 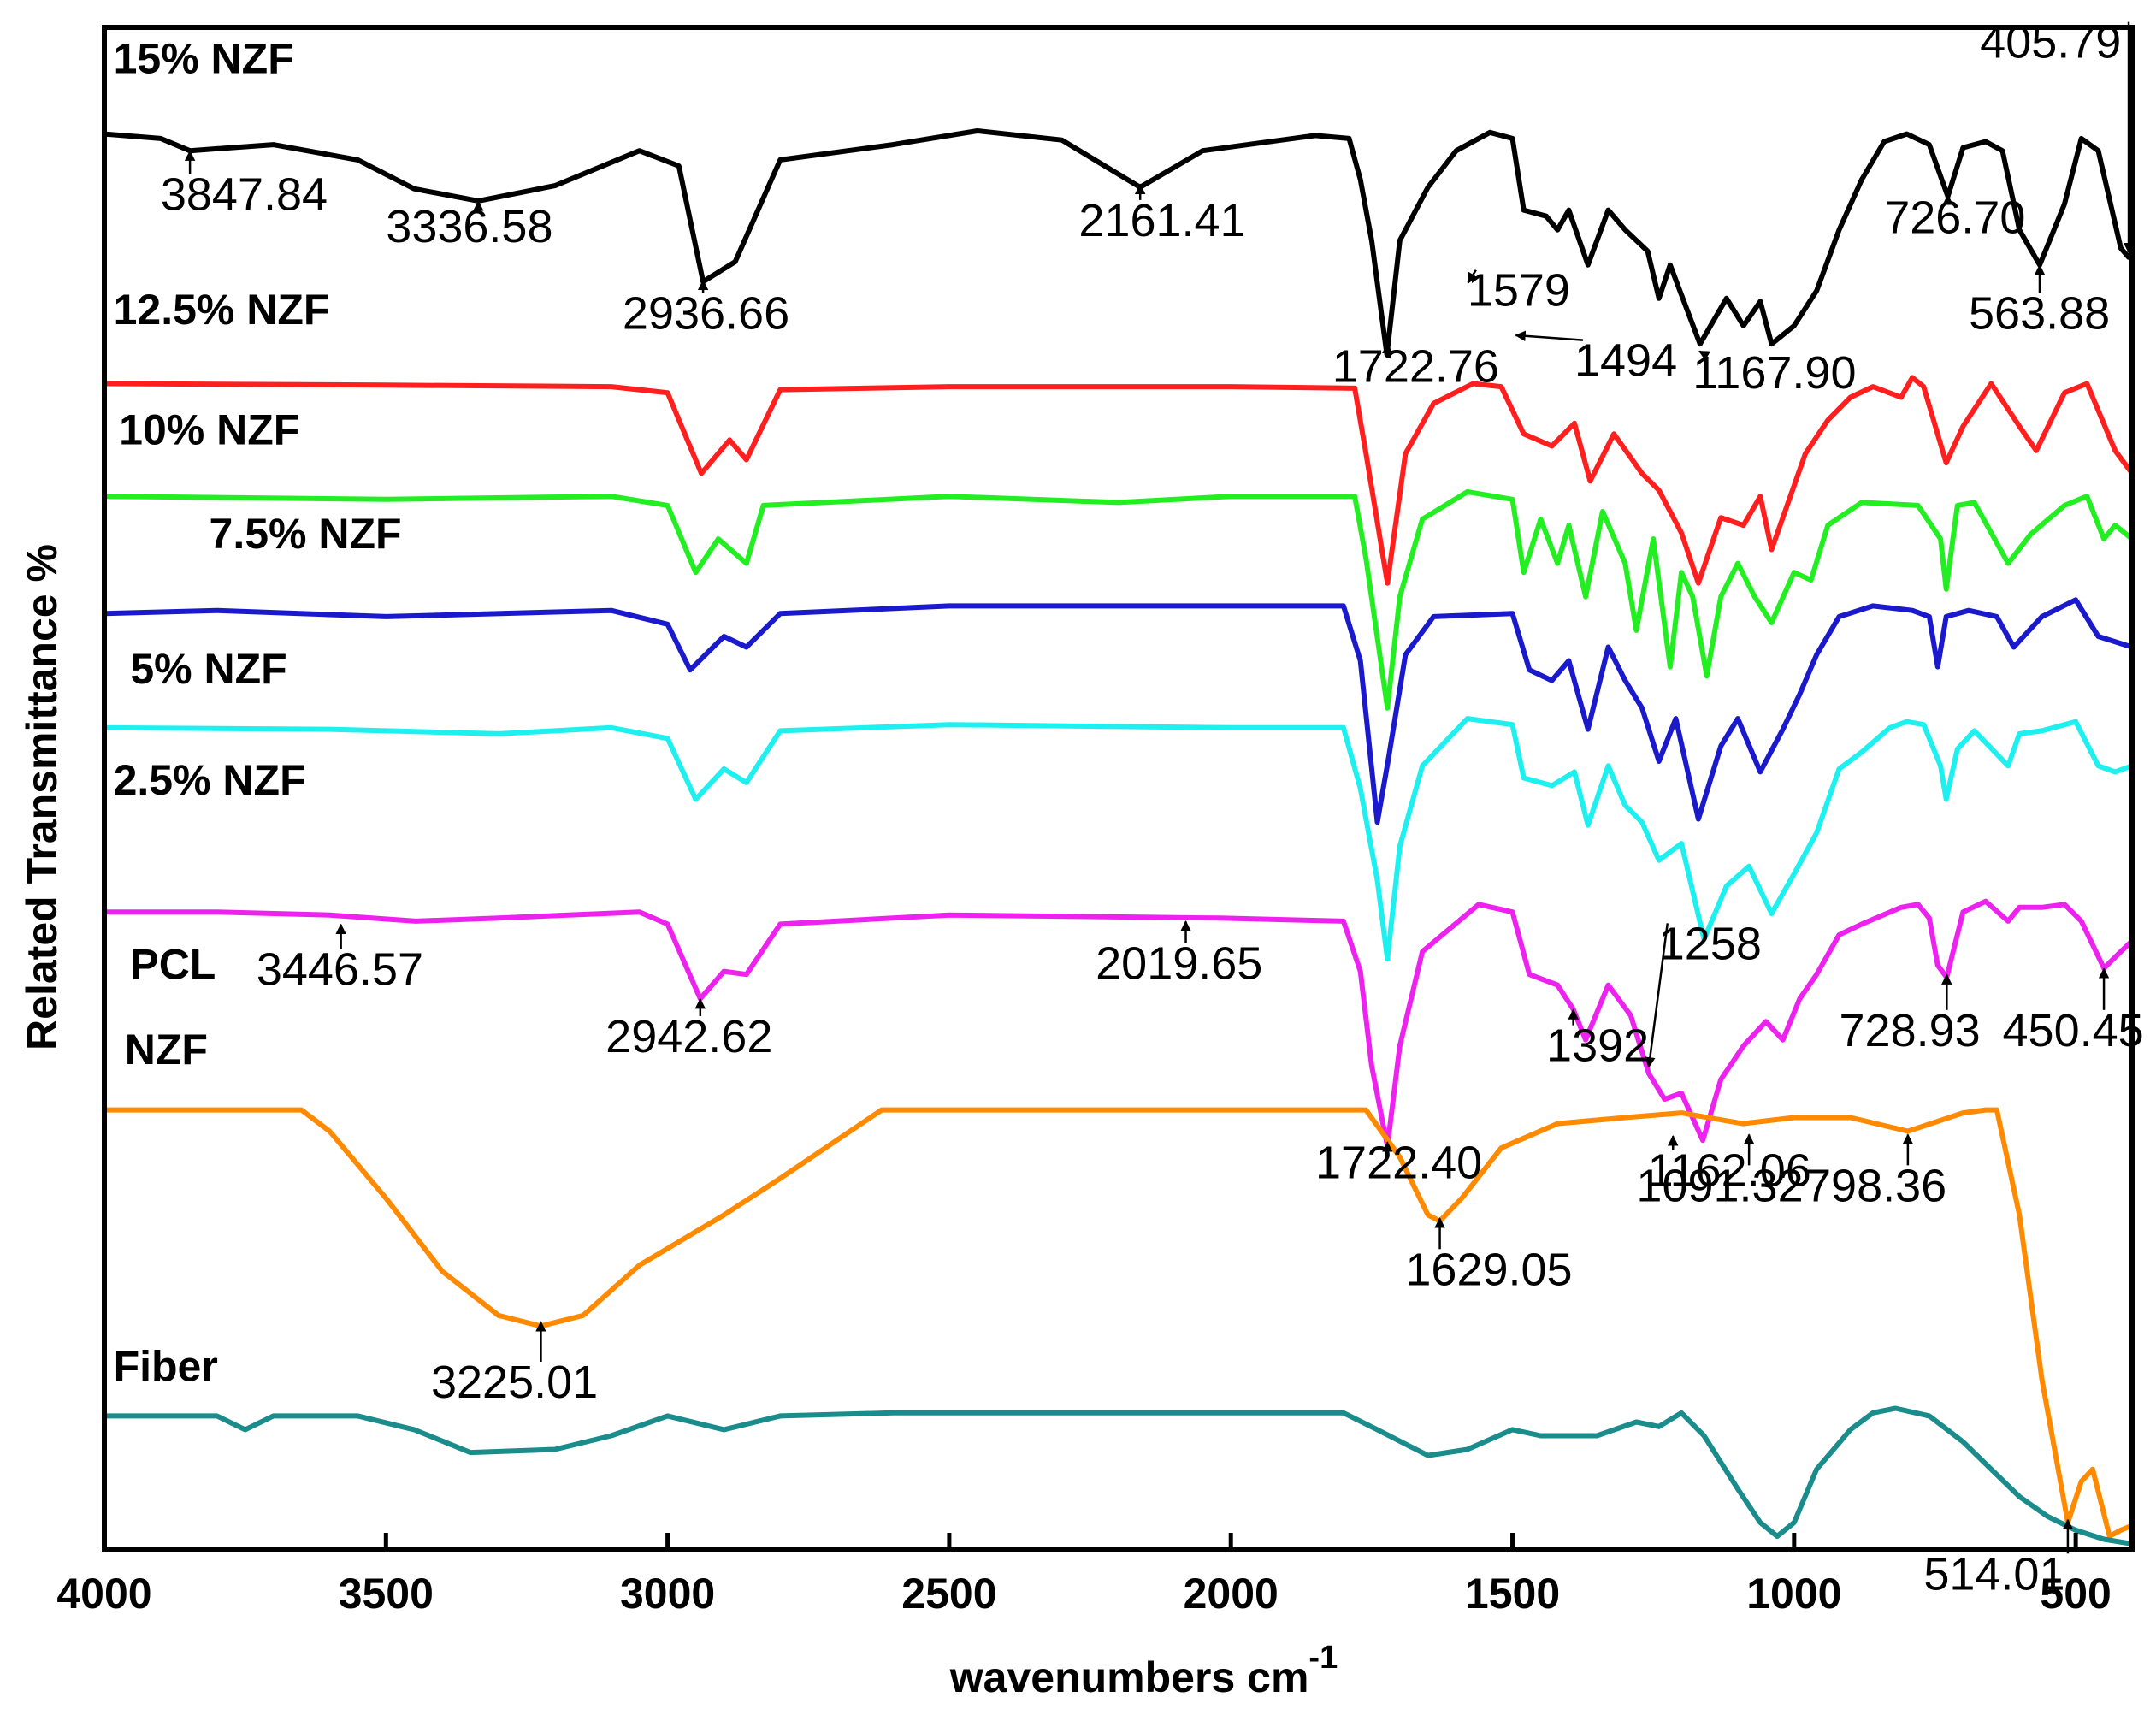 What do you see at coordinates (1910, 1030) in the screenshot?
I see `peak-annotation-label: 728.93` at bounding box center [1910, 1030].